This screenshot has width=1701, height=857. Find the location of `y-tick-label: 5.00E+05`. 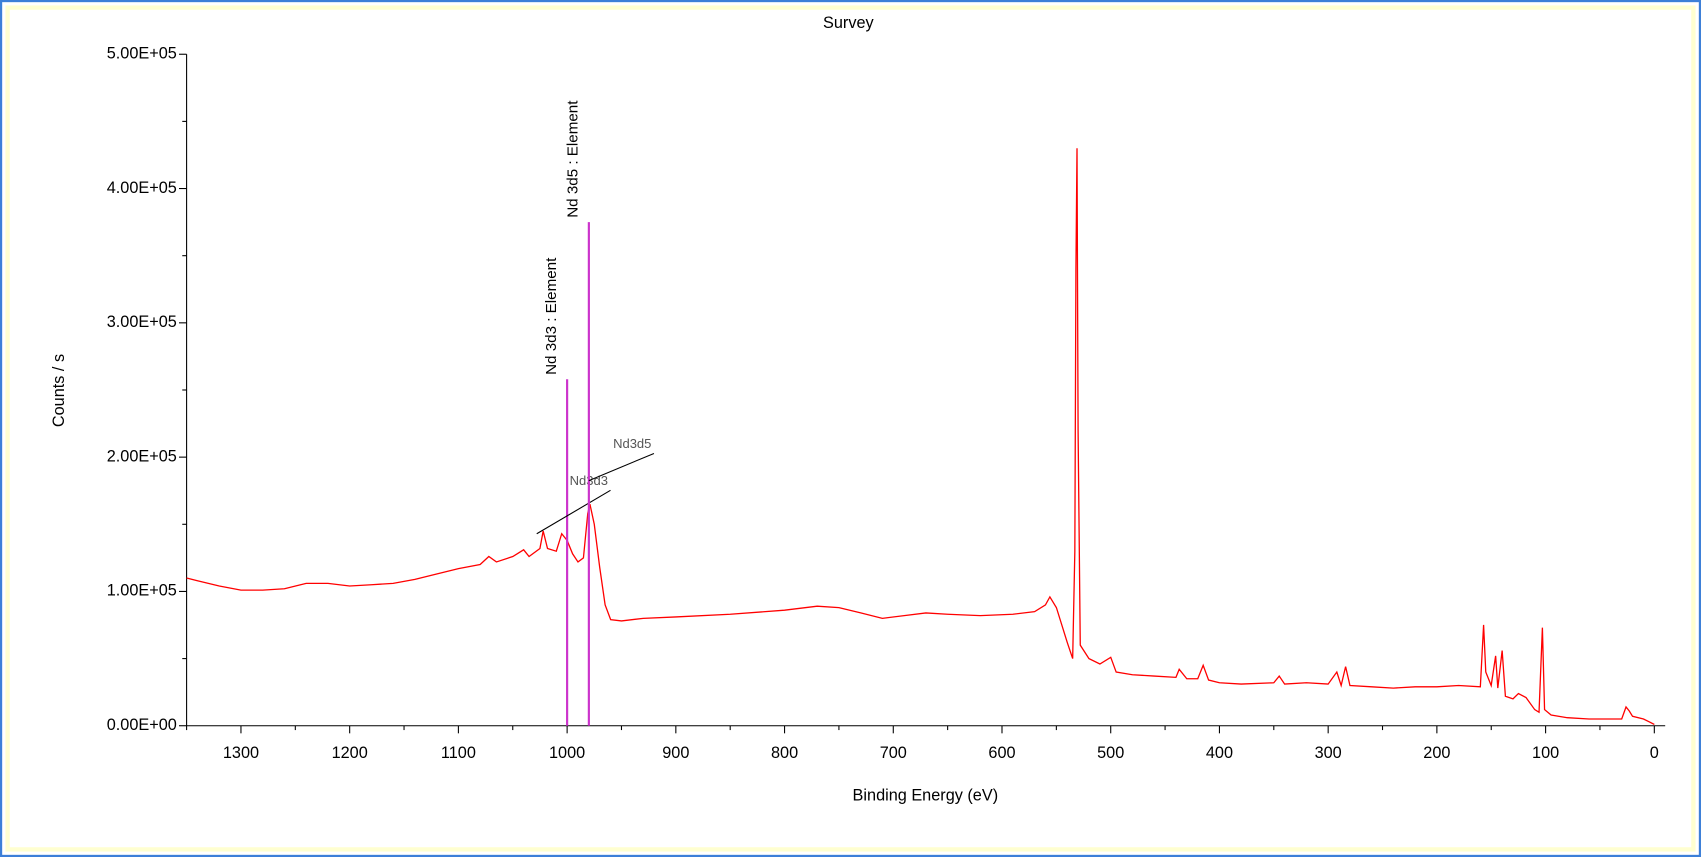

y-tick-label: 5.00E+05 is located at coordinates (142, 54).